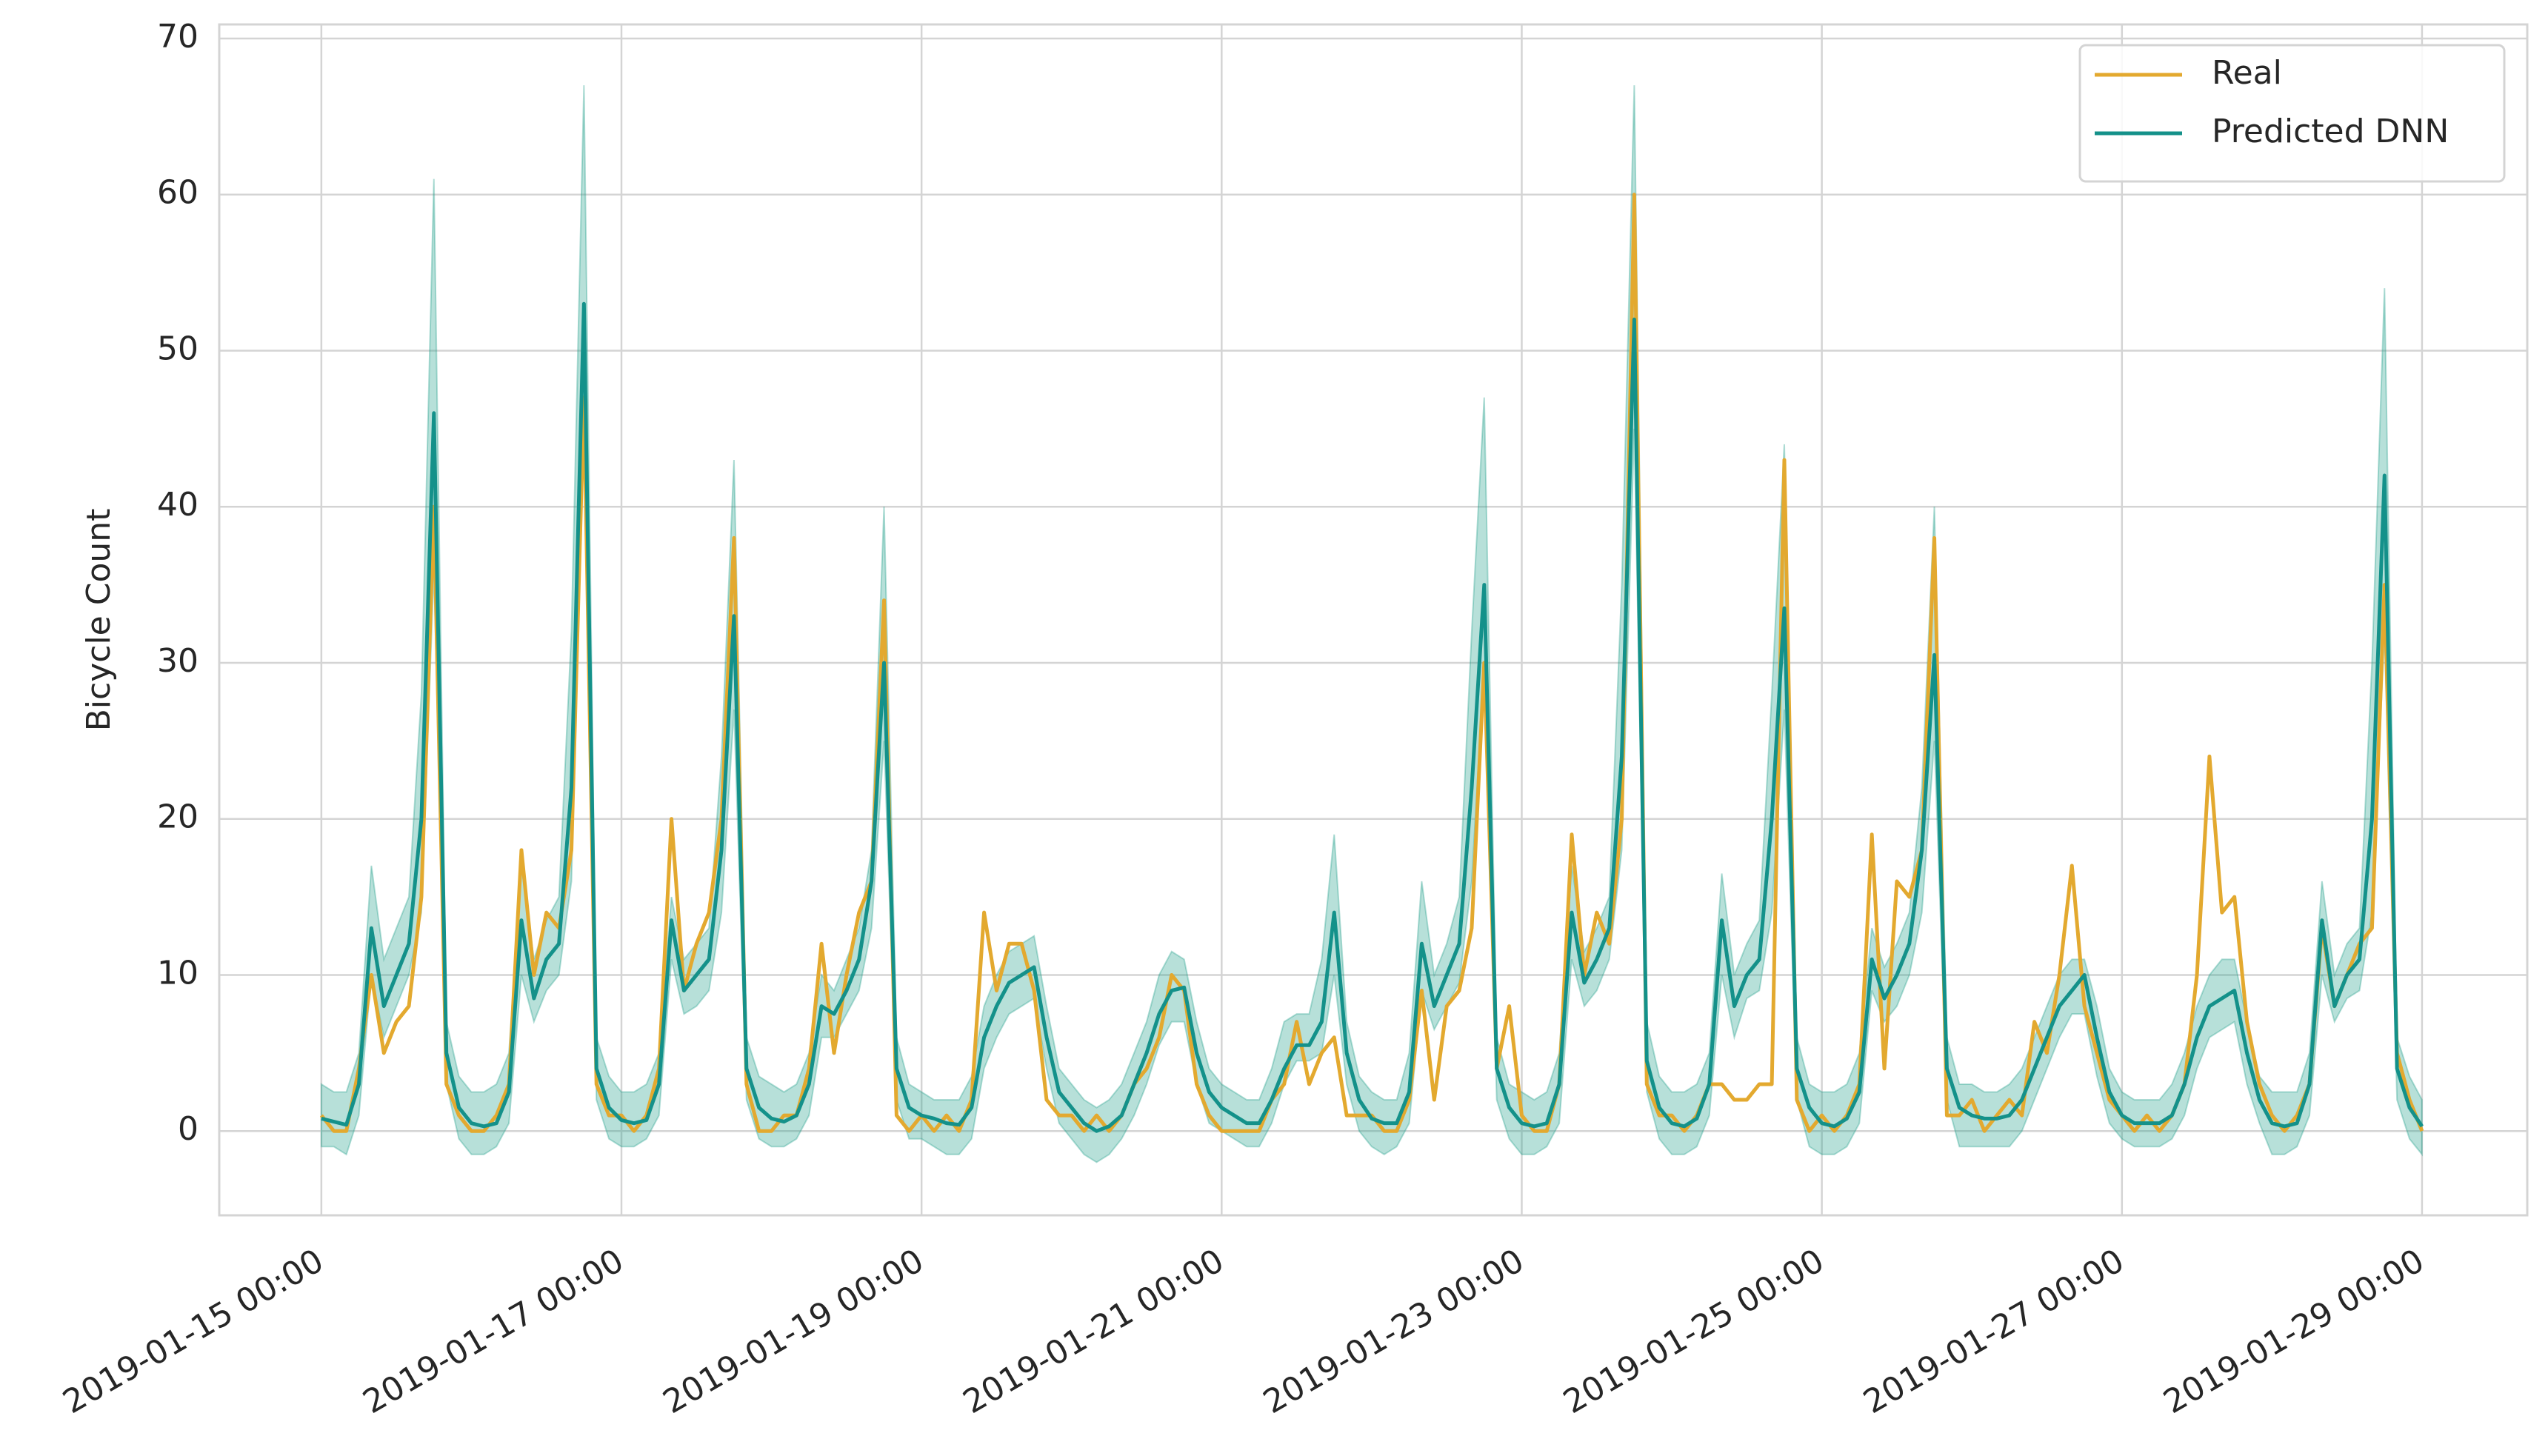  I want to click on y-tick-label: 40, so click(178, 505).